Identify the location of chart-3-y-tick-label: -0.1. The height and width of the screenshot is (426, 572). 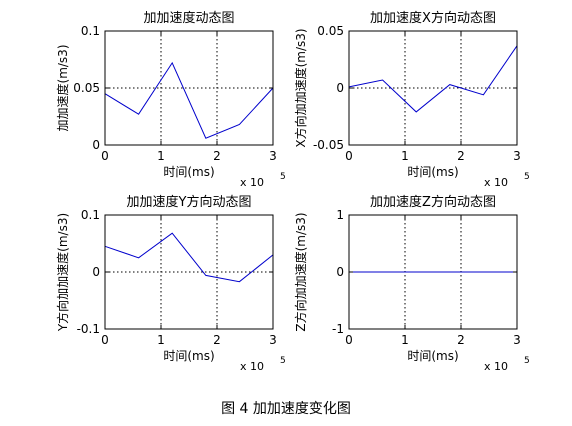
(88, 329).